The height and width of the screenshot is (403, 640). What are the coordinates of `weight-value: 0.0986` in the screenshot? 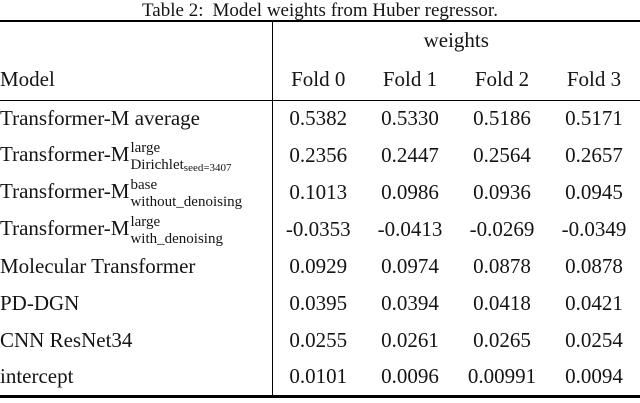 It's located at (410, 192).